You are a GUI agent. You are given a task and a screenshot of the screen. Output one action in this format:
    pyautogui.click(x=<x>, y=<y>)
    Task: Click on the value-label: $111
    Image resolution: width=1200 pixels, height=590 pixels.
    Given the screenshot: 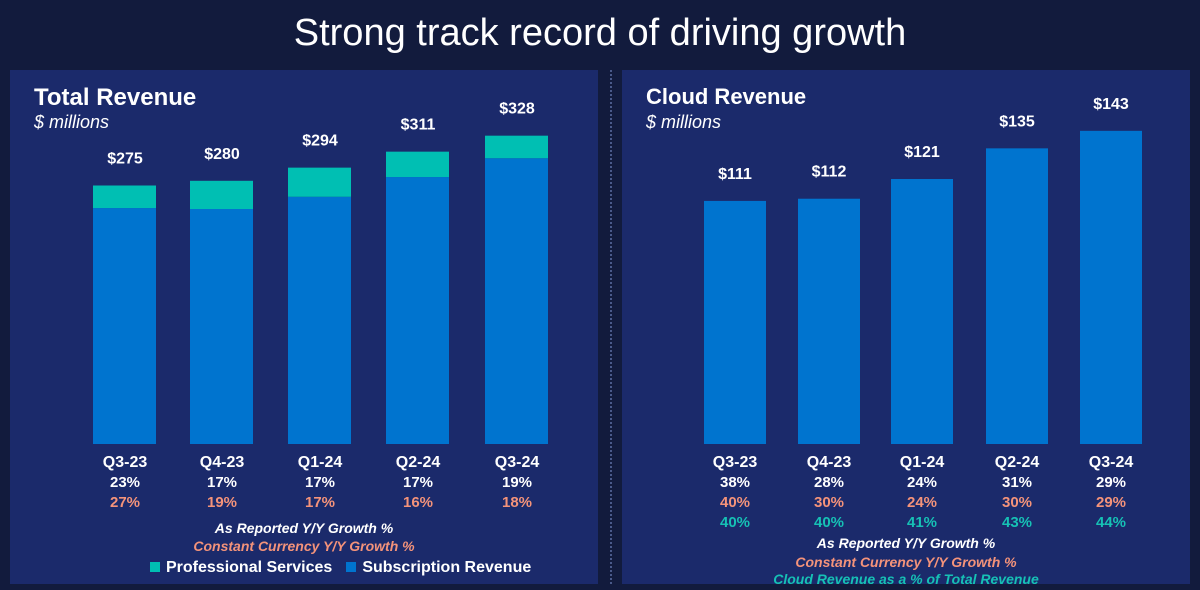 What is the action you would take?
    pyautogui.click(x=735, y=174)
    